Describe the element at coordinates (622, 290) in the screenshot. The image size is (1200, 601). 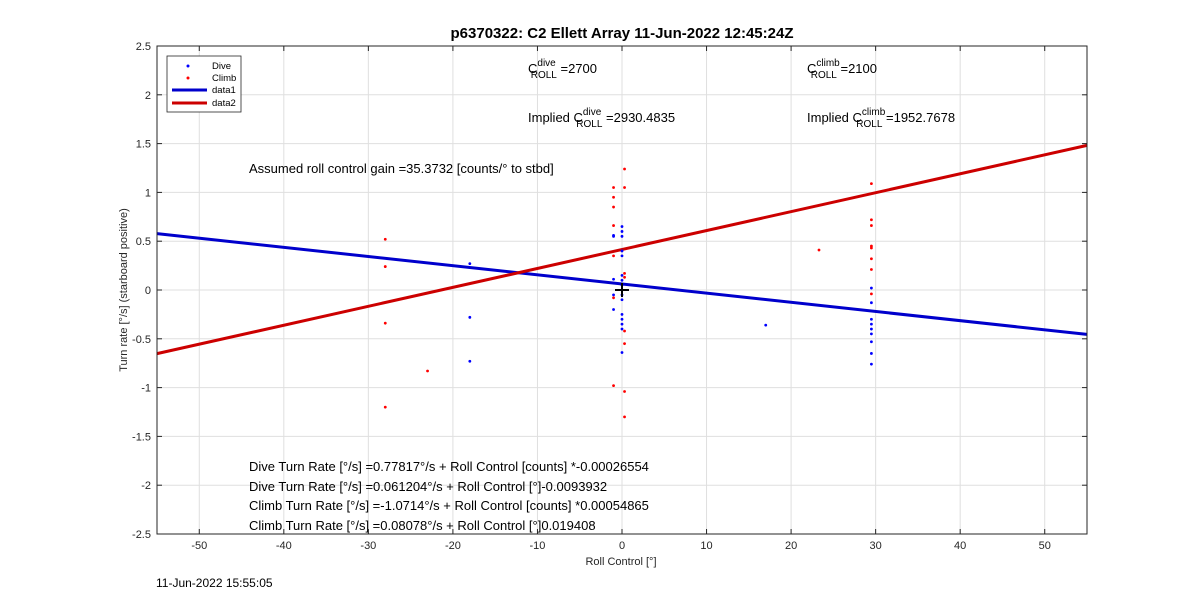
I see `origin-plus-marker` at that location.